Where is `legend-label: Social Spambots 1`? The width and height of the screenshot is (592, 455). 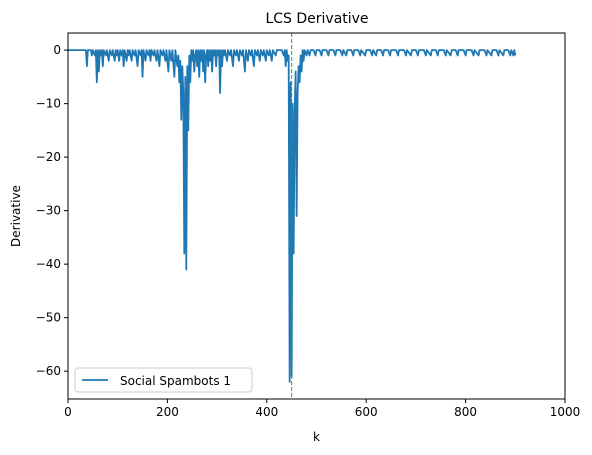 legend-label: Social Spambots 1 is located at coordinates (175, 381).